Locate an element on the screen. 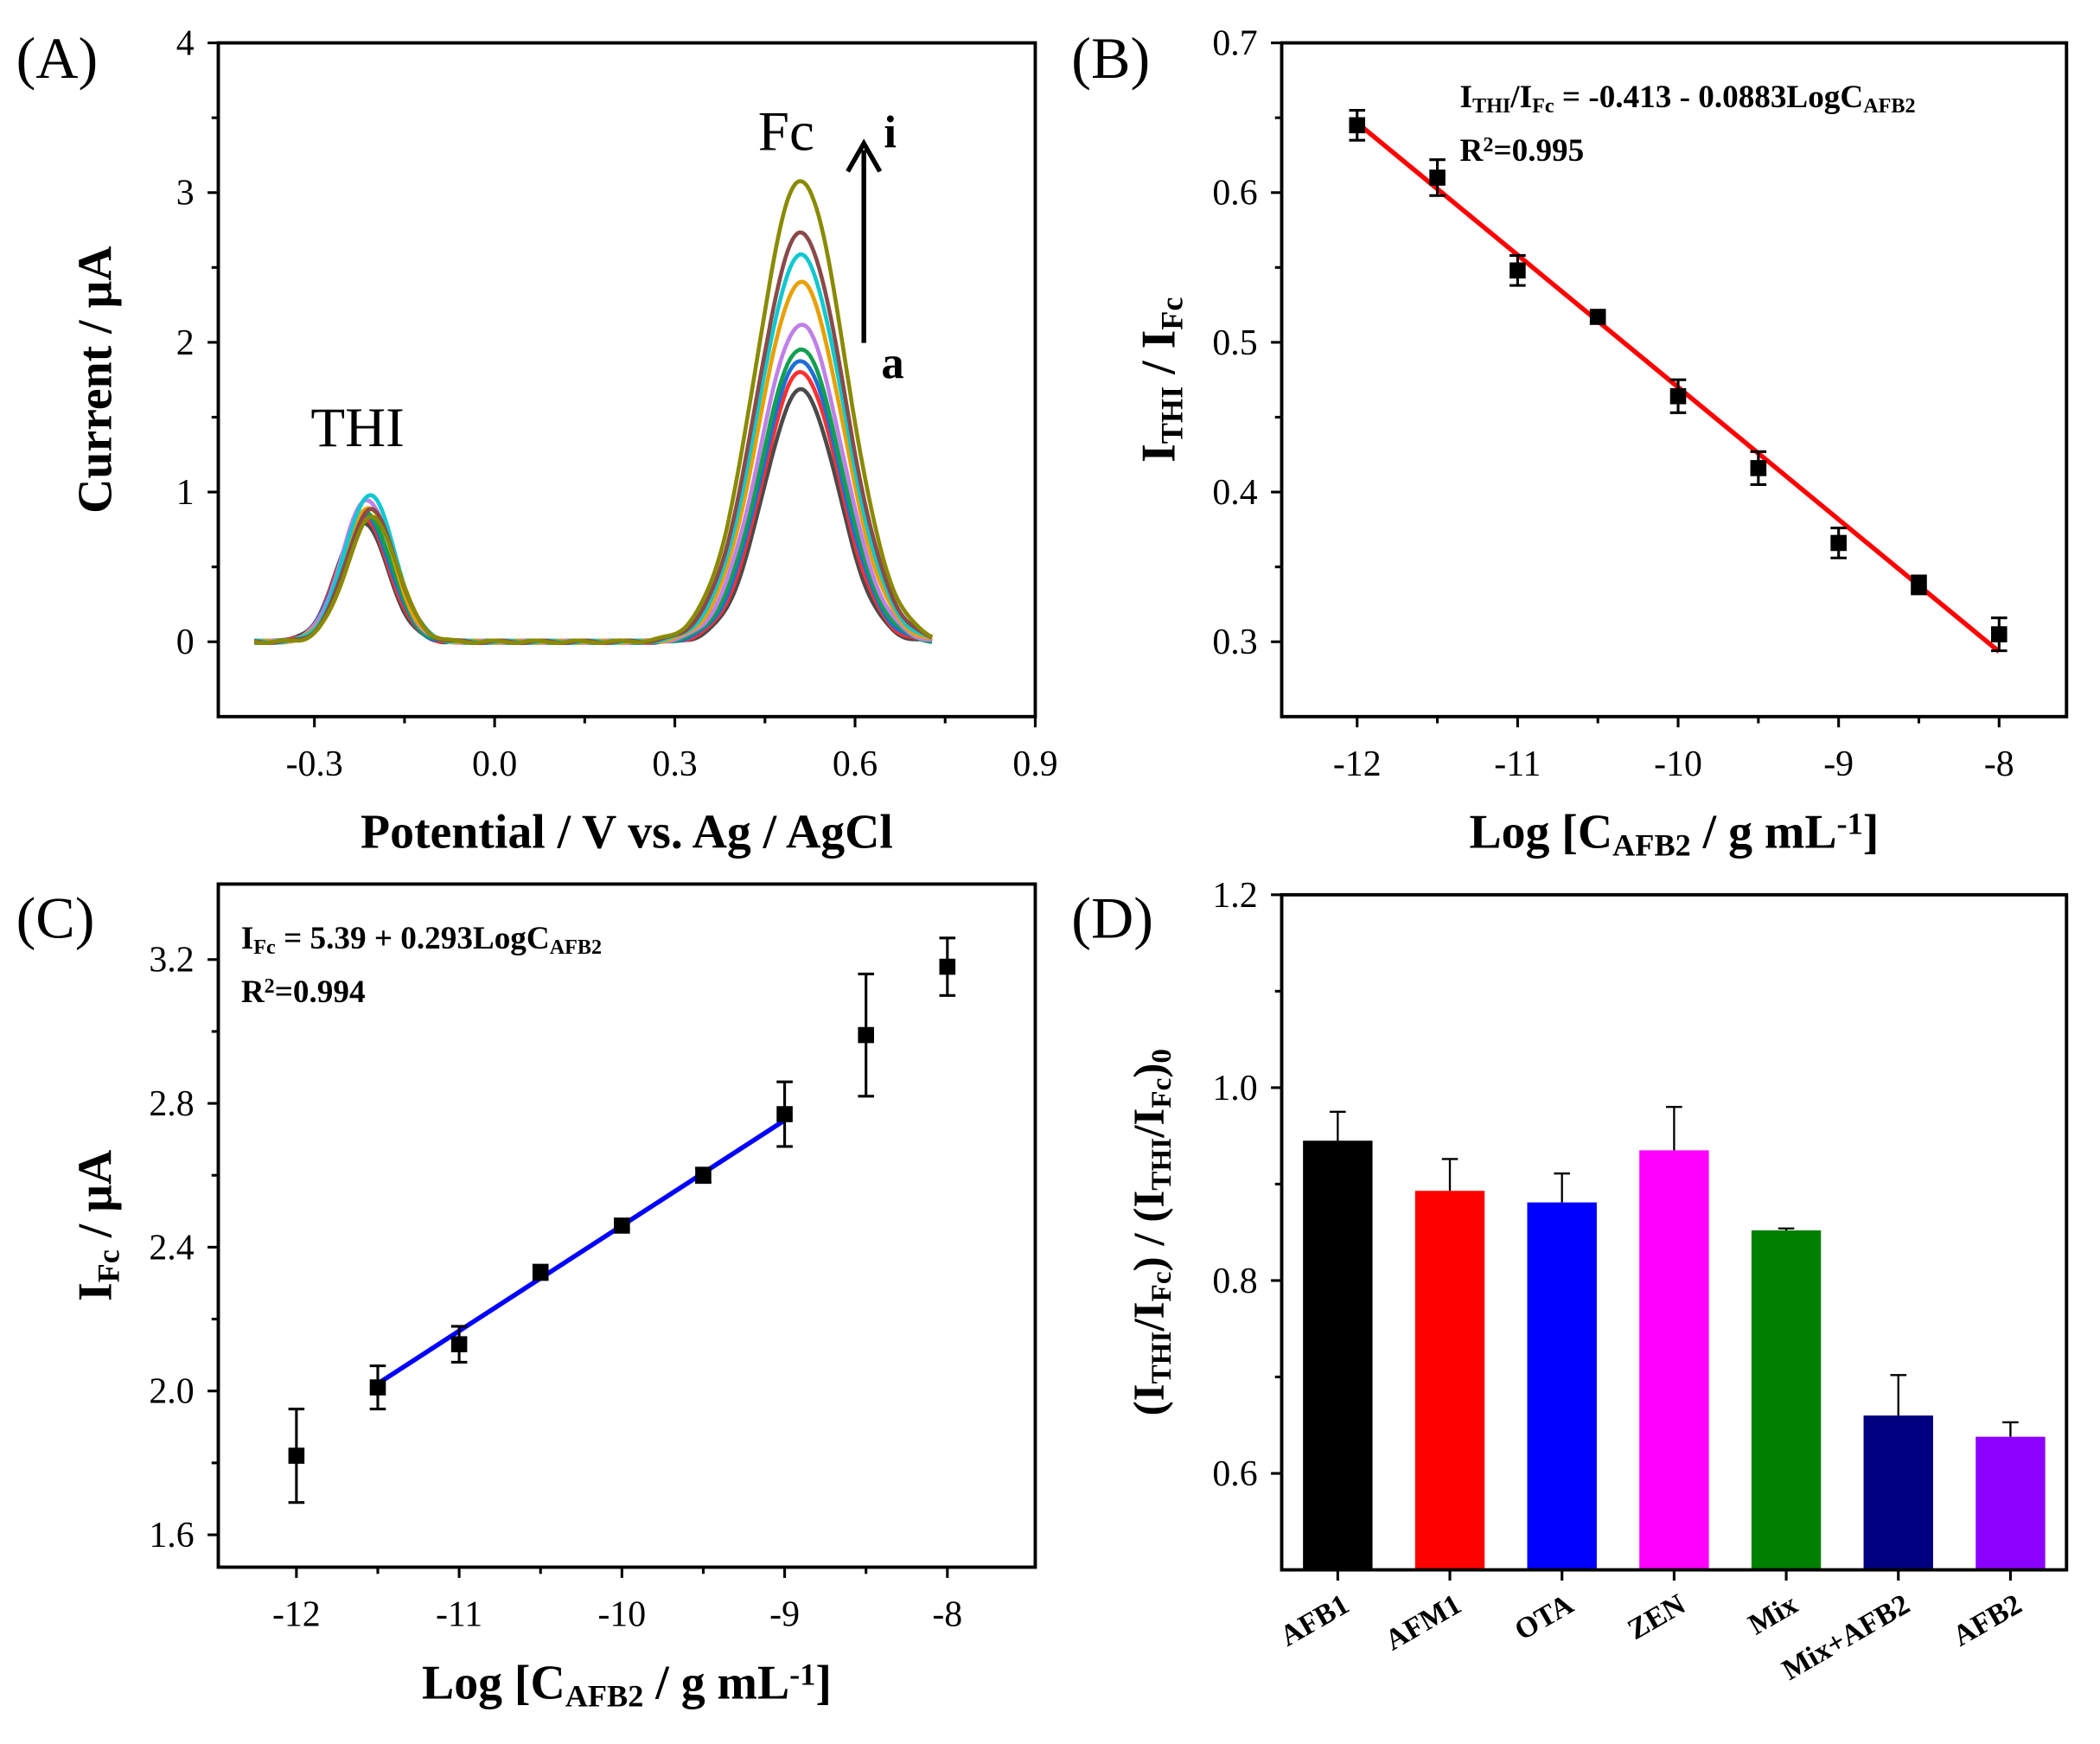  bar-ota is located at coordinates (1562, 1386).